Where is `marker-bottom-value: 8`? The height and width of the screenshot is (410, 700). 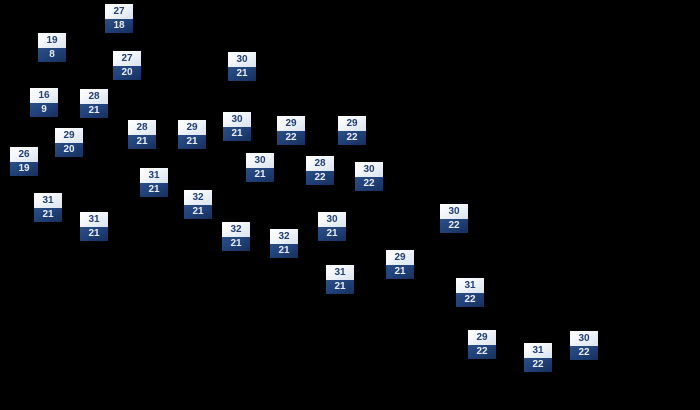 marker-bottom-value: 8 is located at coordinates (52, 55).